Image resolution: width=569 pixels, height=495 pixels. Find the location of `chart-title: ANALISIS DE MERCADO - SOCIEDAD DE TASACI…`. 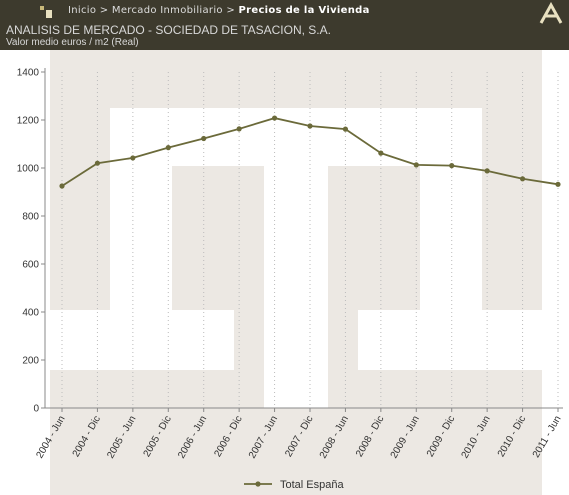

chart-title: ANALISIS DE MERCADO - SOCIEDAD DE TASACI… is located at coordinates (168, 30).